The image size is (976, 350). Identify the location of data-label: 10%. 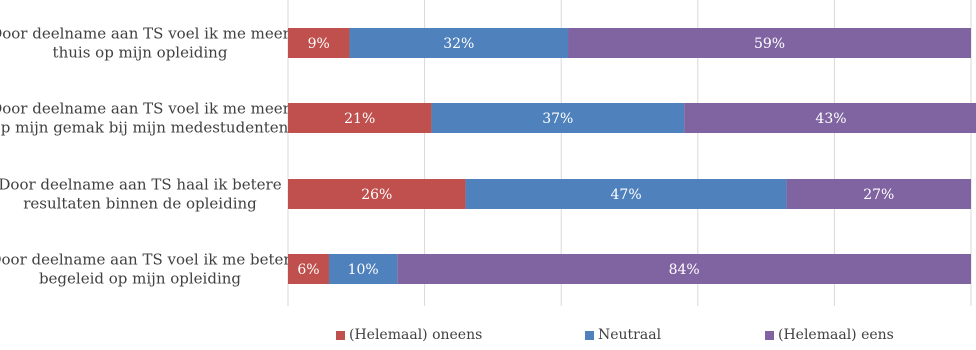
(363, 270).